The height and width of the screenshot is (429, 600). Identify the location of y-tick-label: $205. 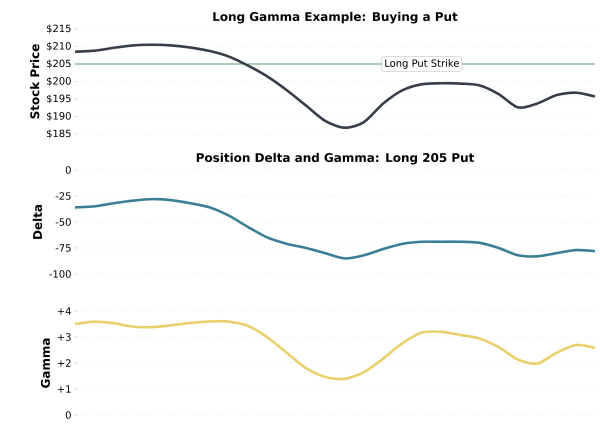
(58, 64).